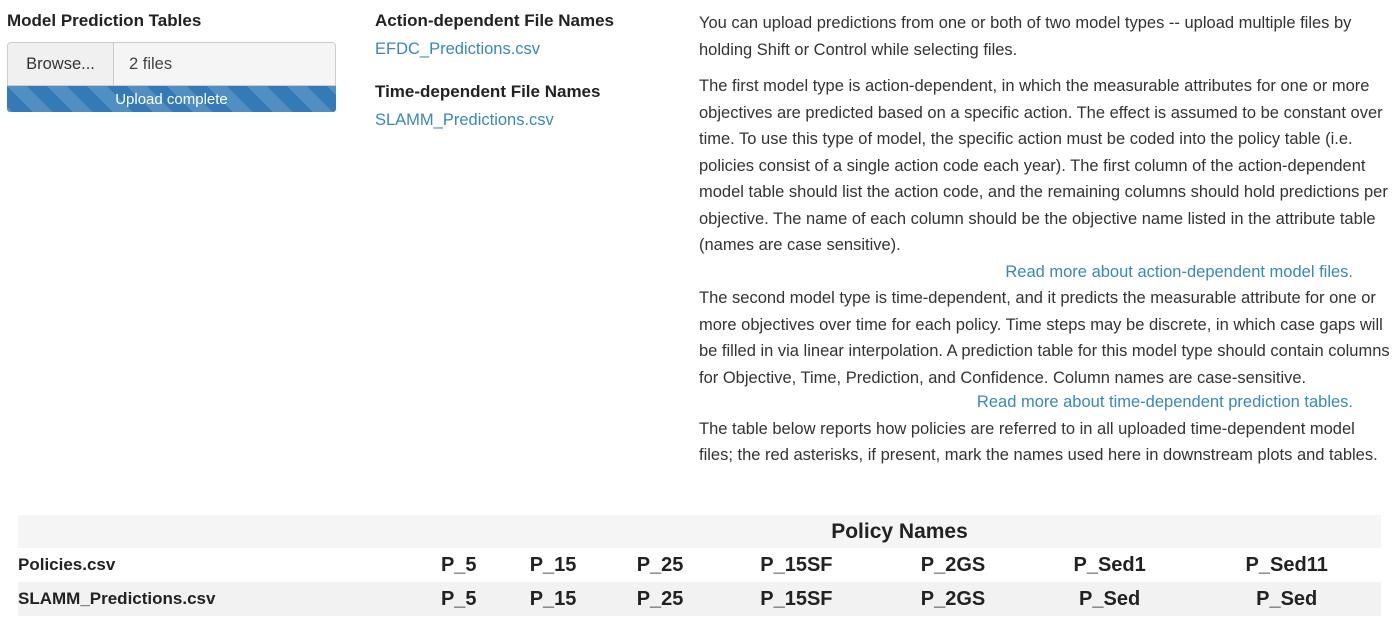  I want to click on row-name: Policies.csv, so click(67, 564).